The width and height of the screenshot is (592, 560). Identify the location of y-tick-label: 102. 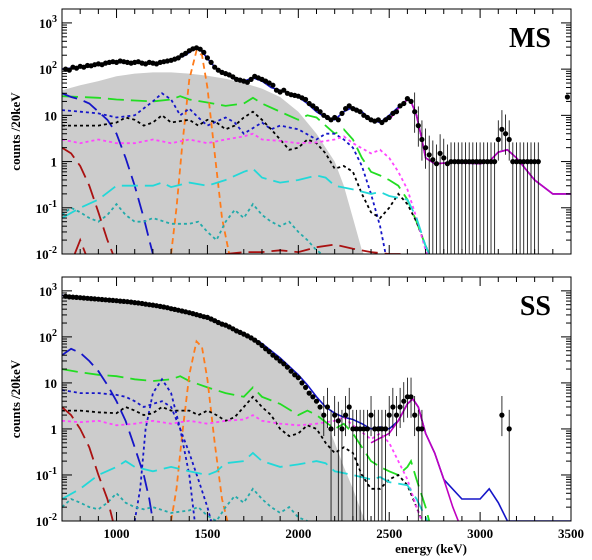
(48, 336).